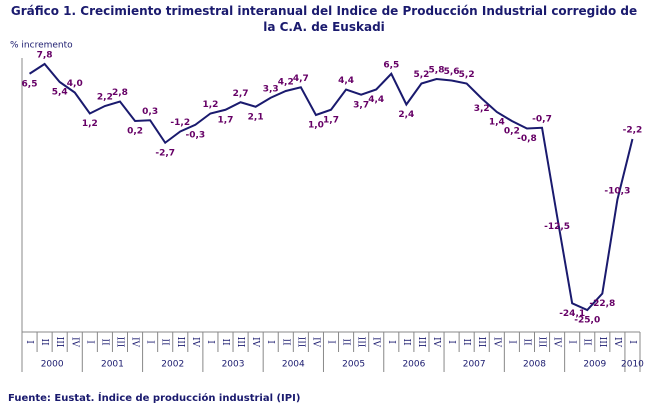  Describe the element at coordinates (353, 365) in the screenshot. I see `year-label: 2005` at that location.